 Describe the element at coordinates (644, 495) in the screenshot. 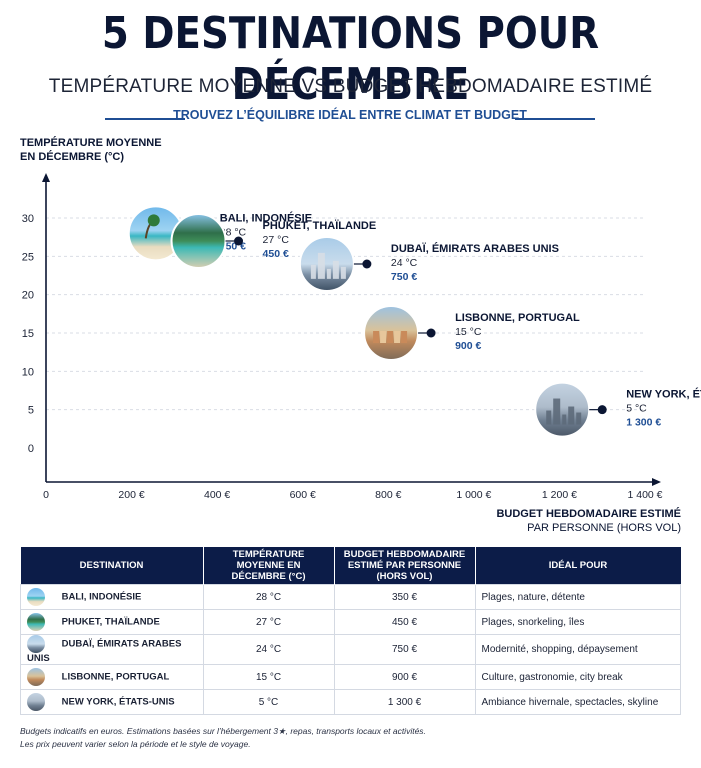

I see `x-tick-label: 1 400 €` at that location.